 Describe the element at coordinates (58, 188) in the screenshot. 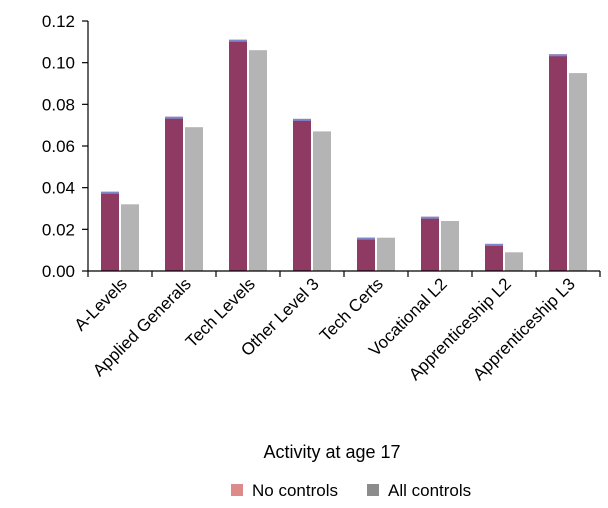

I see `y-tick-label-2: 0.04` at that location.